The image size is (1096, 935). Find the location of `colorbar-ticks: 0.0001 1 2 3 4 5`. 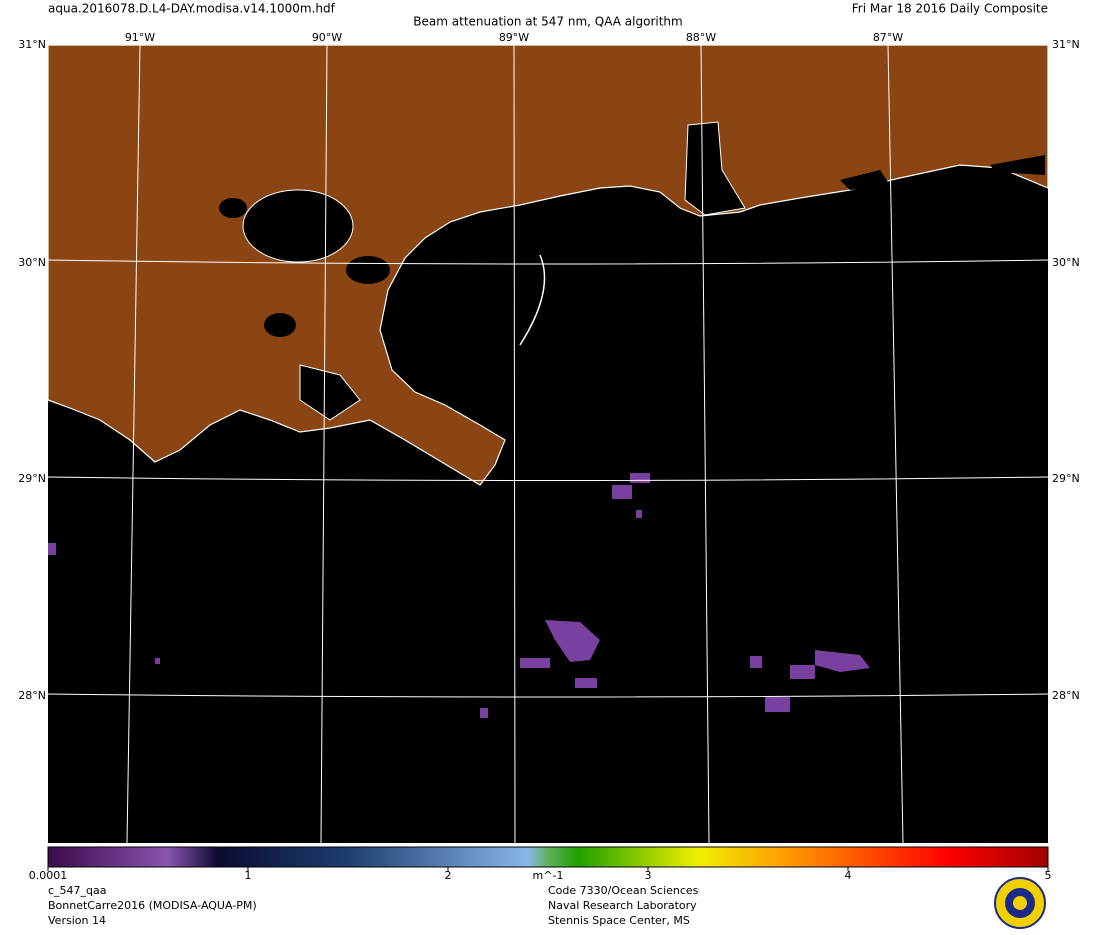

colorbar-ticks: 0.0001 1 2 3 4 5 is located at coordinates (540, 874).